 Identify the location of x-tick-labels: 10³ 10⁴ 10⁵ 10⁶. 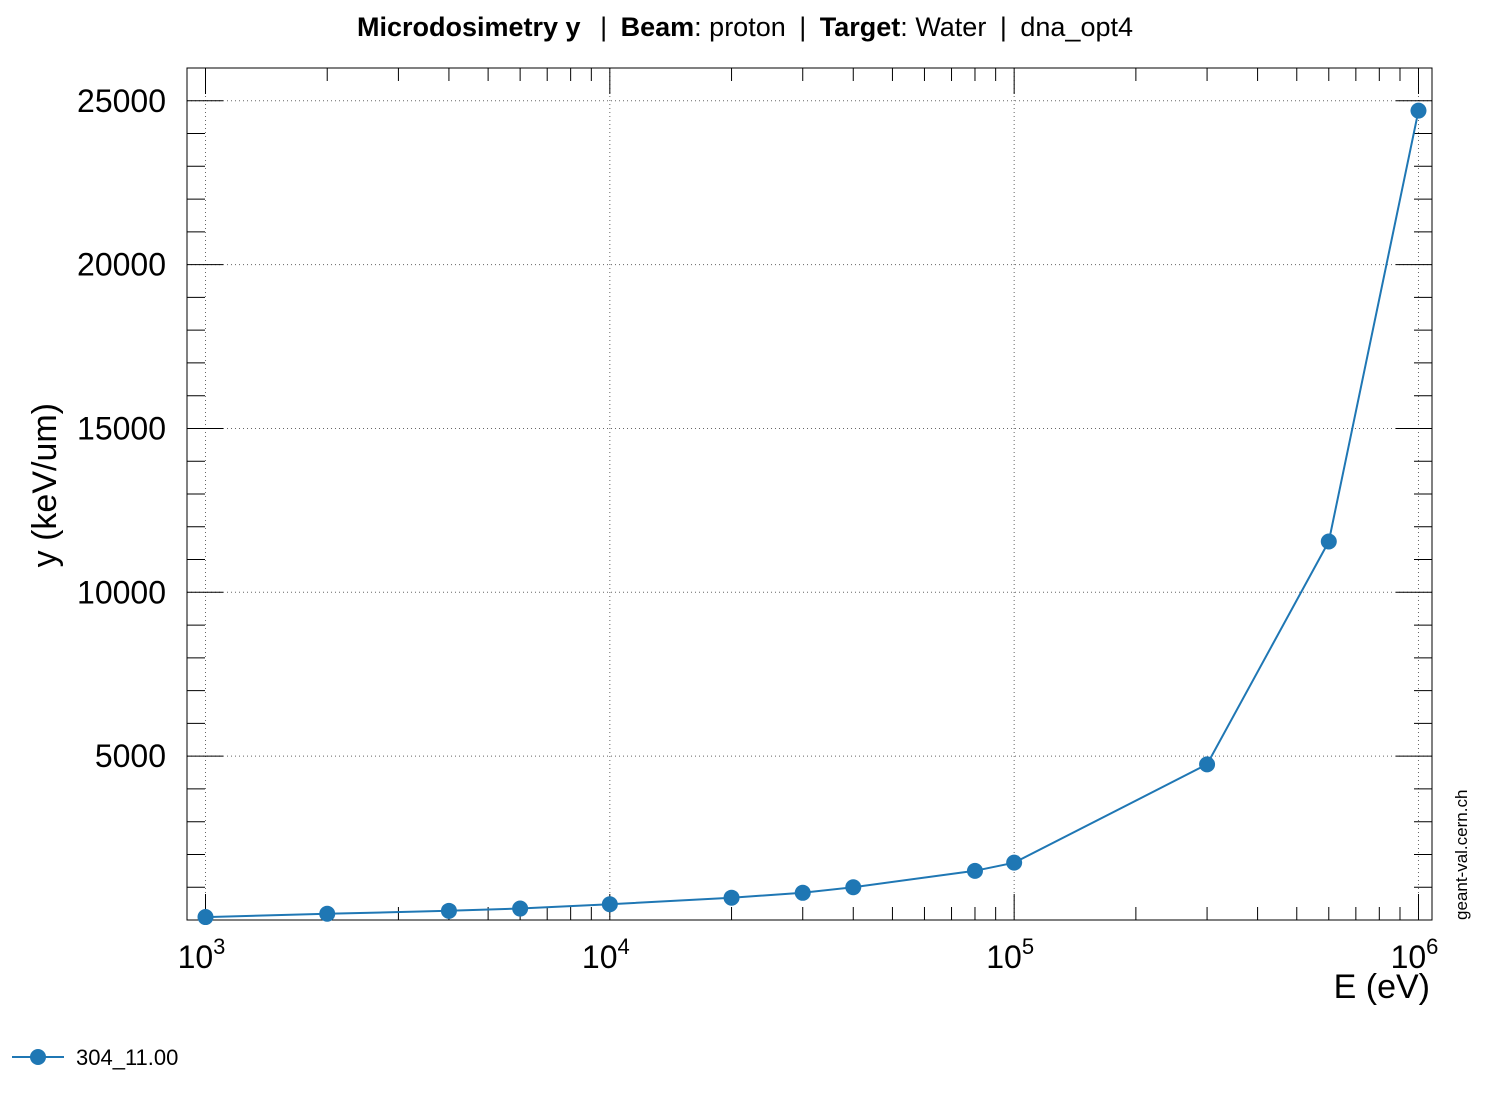
(808, 954).